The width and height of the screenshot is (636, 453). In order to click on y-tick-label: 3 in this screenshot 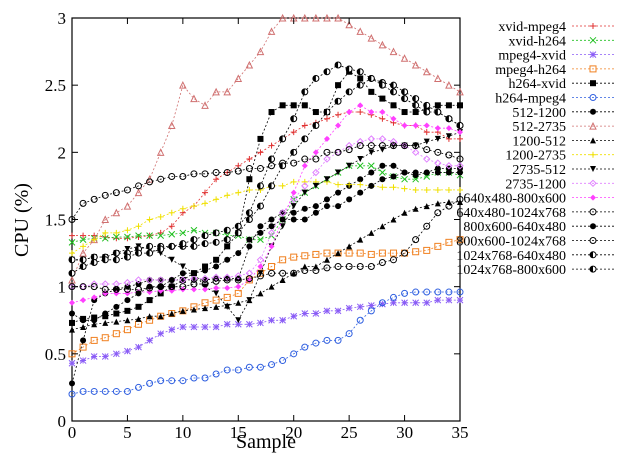, I will do `click(62, 18)`.